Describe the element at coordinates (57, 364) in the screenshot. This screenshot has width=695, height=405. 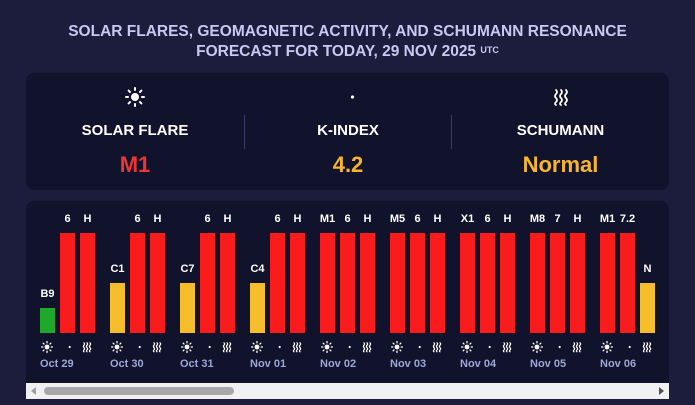
I see `date-label: Oct 29` at that location.